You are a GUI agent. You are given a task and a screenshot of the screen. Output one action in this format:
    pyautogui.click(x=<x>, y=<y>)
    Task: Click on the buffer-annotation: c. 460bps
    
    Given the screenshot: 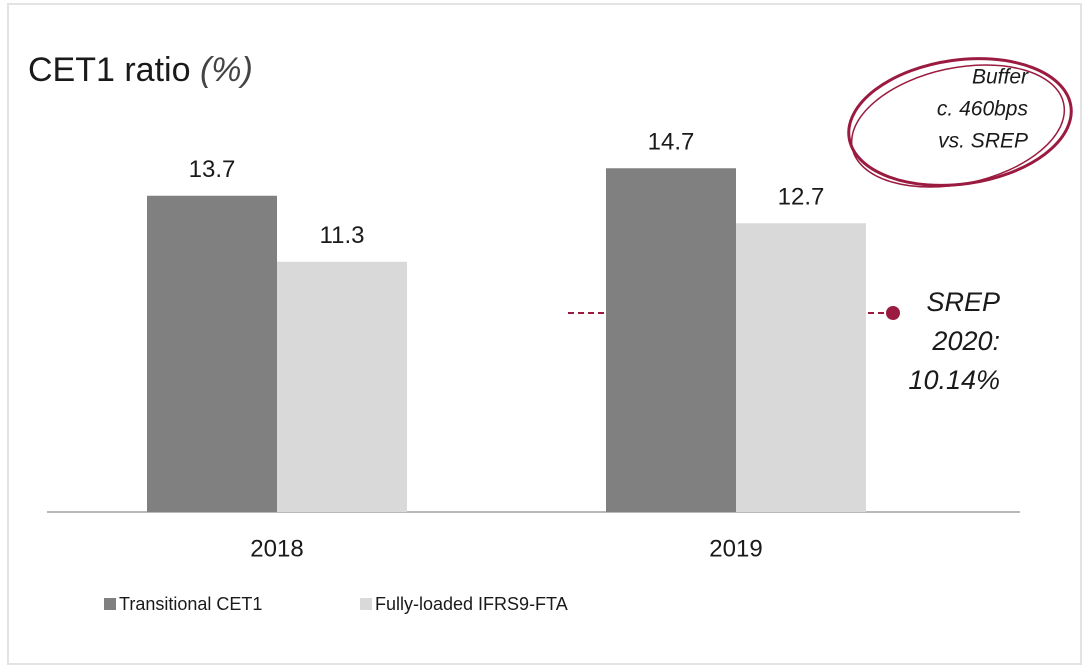 What is the action you would take?
    pyautogui.click(x=983, y=109)
    